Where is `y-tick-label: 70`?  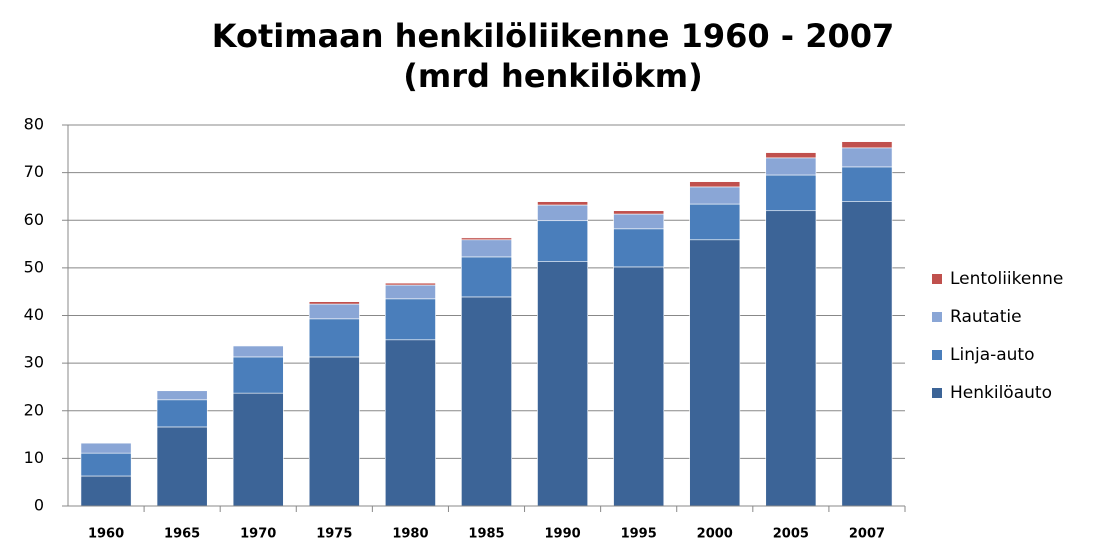 y-tick-label: 70 is located at coordinates (34, 171).